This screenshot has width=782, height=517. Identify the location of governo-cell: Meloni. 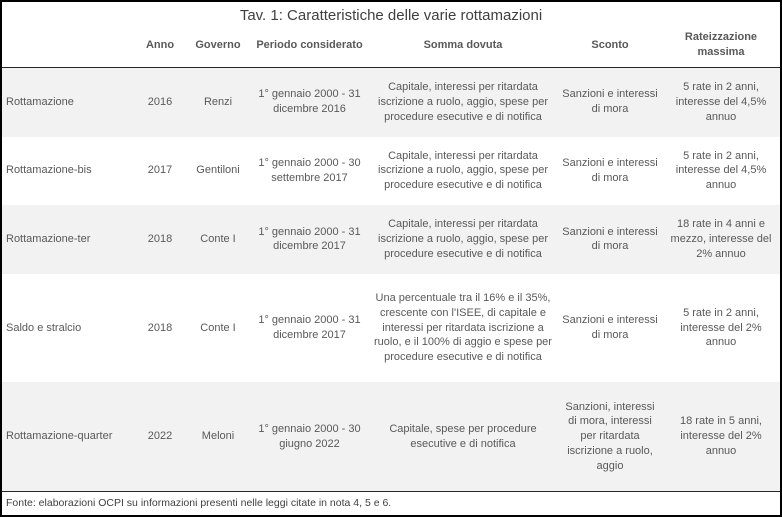
(218, 436).